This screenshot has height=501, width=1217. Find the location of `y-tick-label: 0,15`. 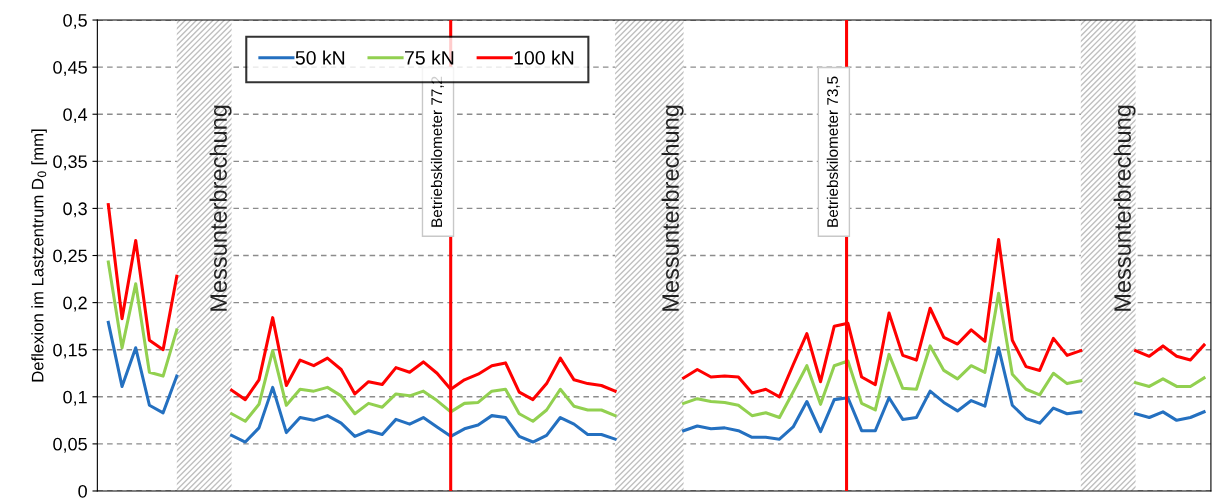

y-tick-label: 0,15 is located at coordinates (70, 351).